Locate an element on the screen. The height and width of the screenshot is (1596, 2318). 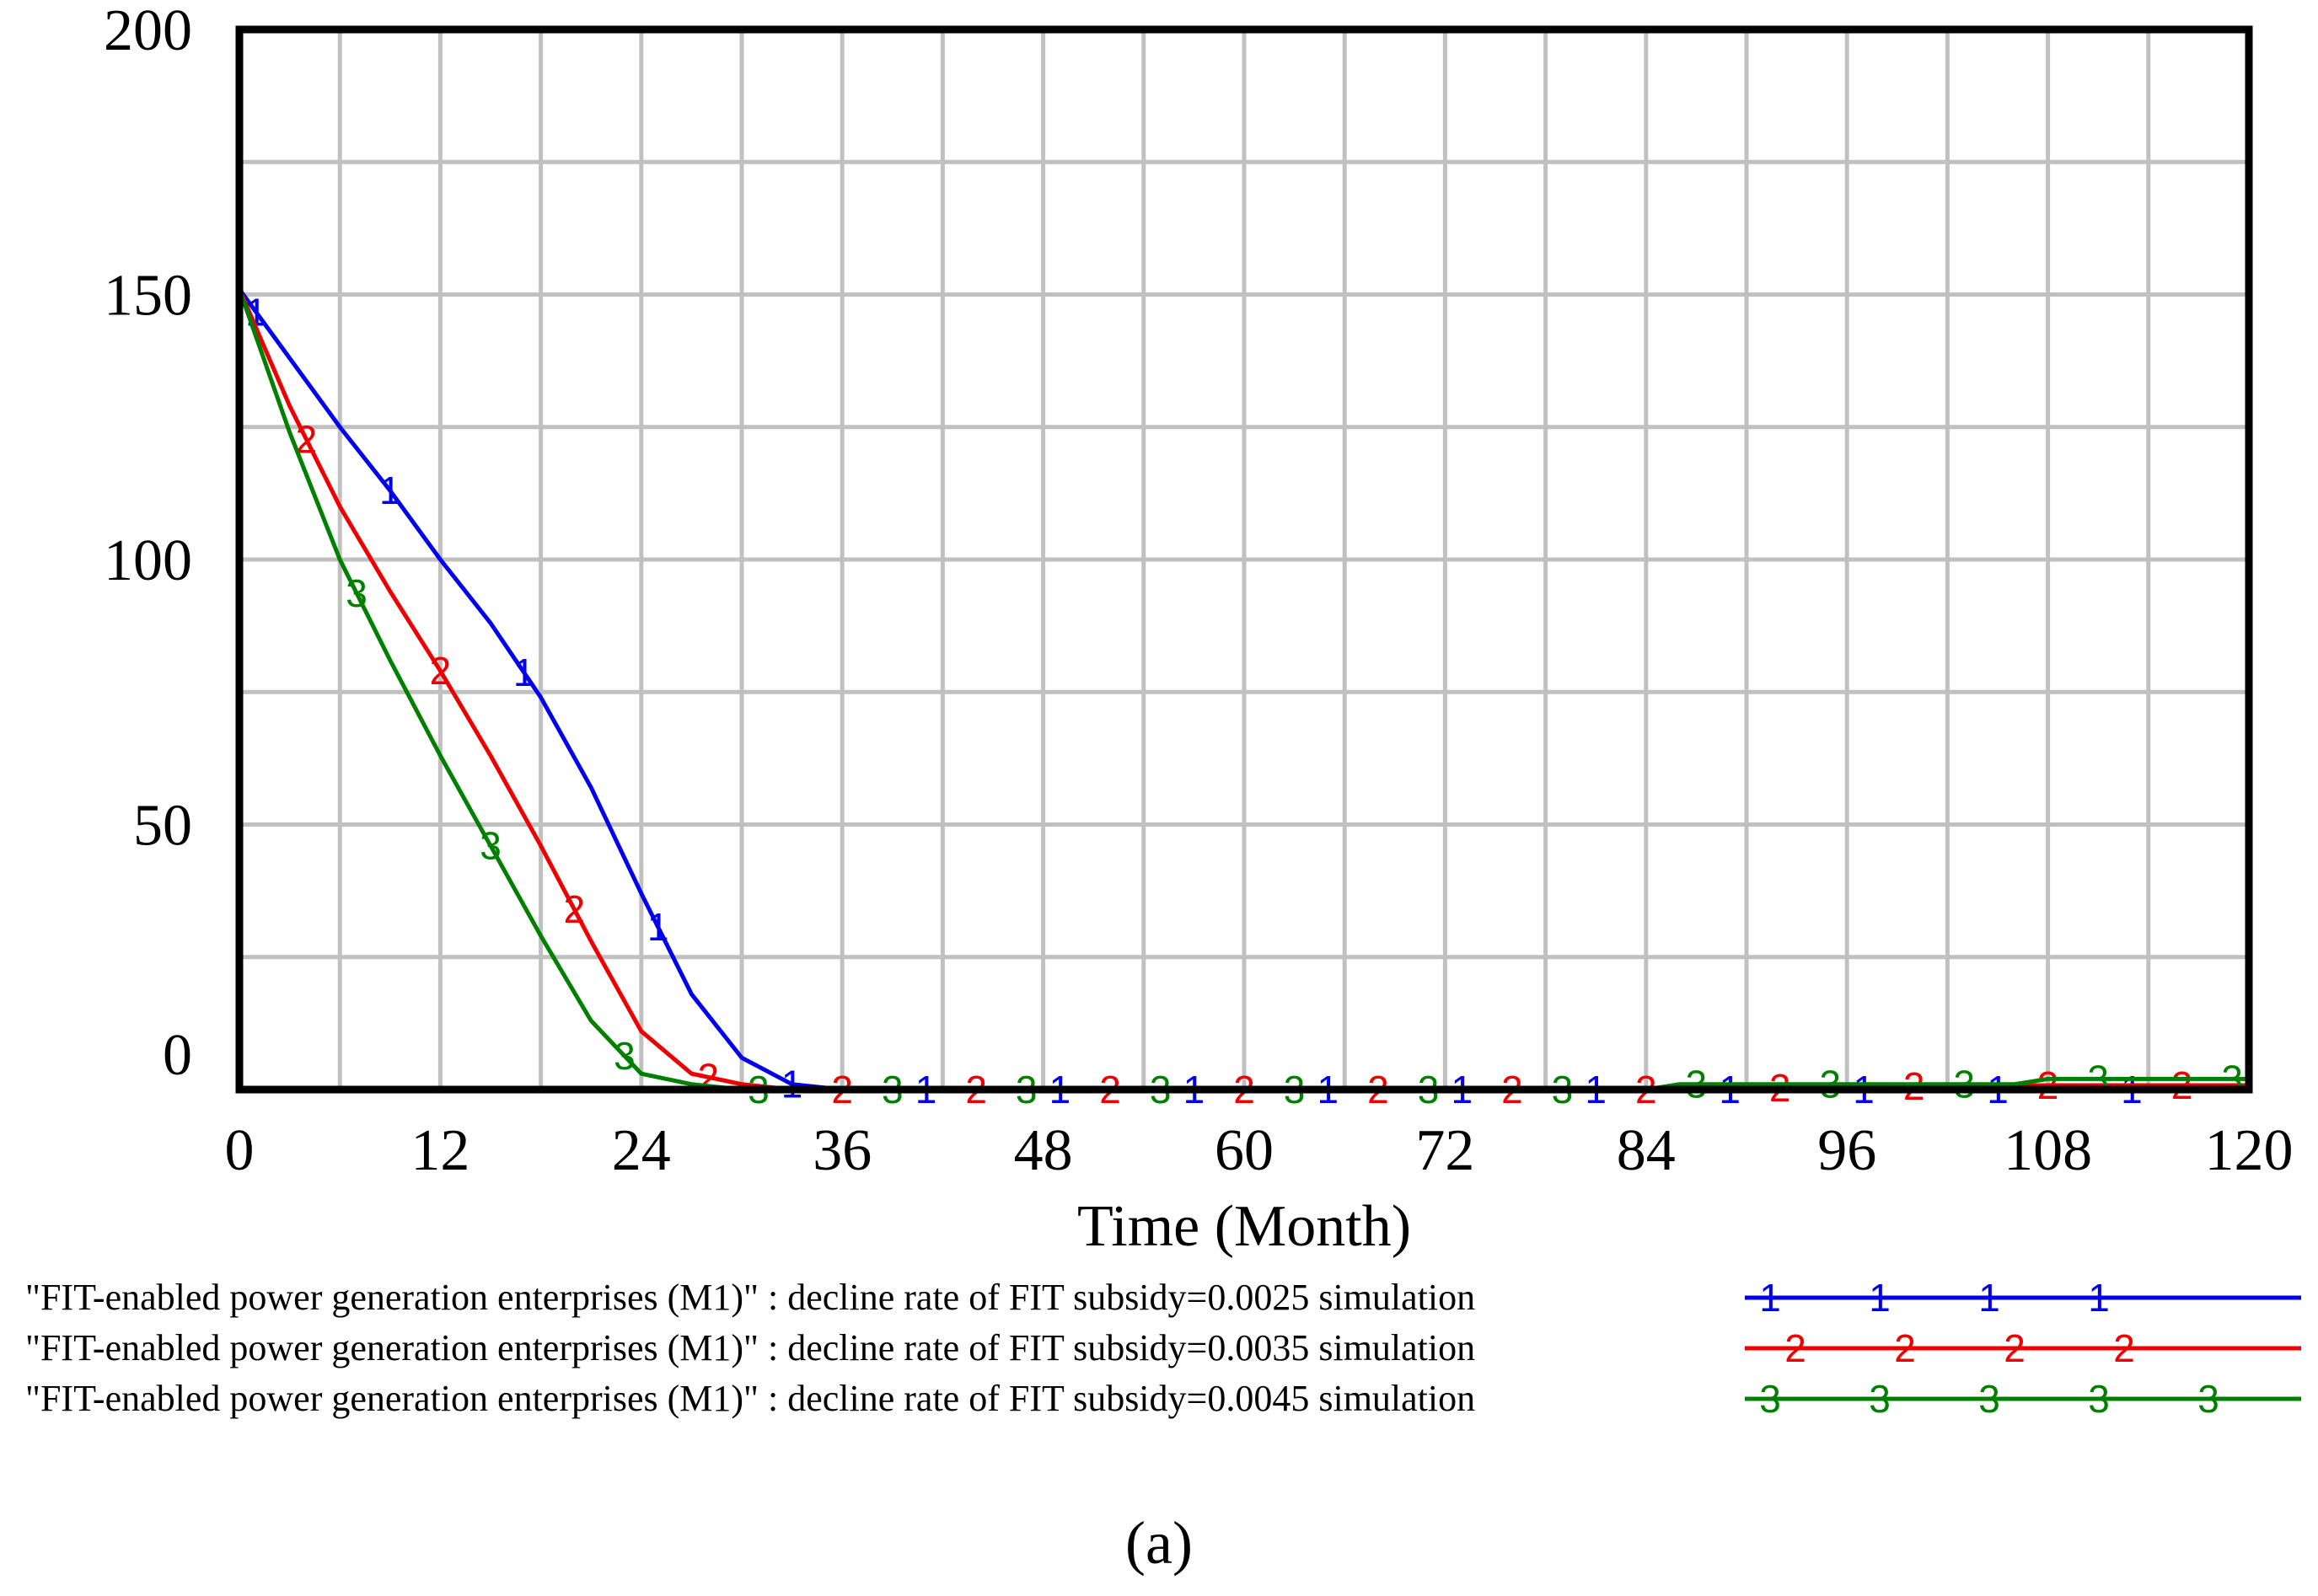
x-tick-label: 84 is located at coordinates (1646, 1151).